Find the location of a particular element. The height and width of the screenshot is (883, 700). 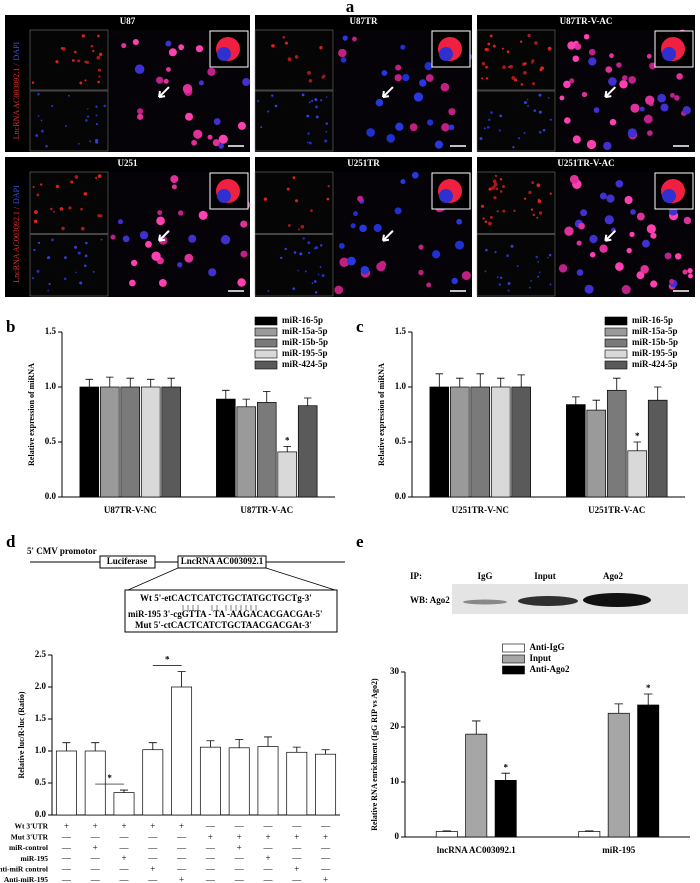

wb-label: WB: Ago2 is located at coordinates (430, 600).